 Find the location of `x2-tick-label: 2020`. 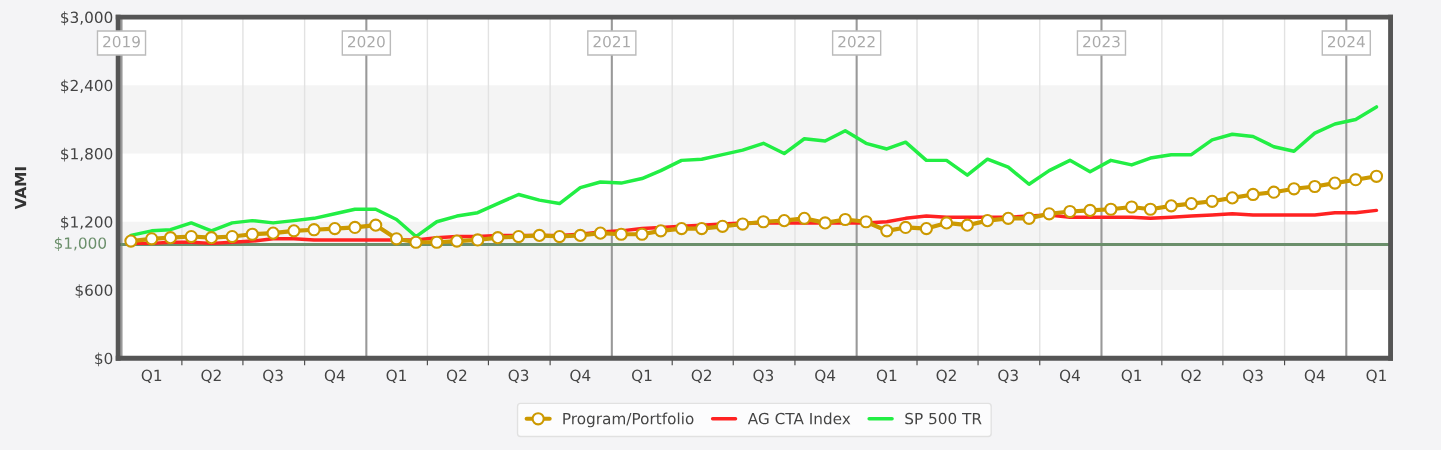

x2-tick-label: 2020 is located at coordinates (366, 41).